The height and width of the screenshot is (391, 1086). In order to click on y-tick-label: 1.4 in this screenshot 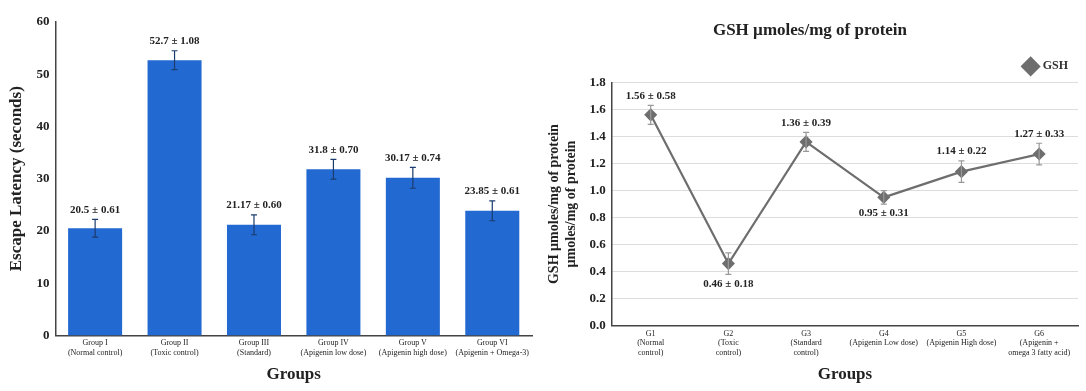, I will do `click(598, 135)`.